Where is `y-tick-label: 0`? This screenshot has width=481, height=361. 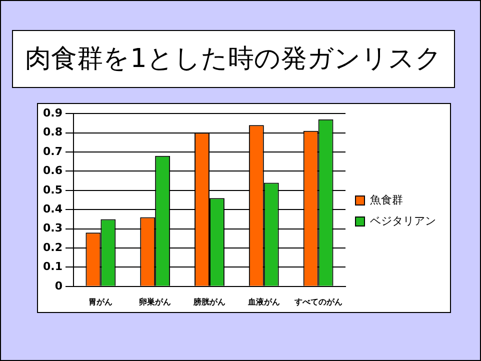 y-tick-label: 0 is located at coordinates (58, 285).